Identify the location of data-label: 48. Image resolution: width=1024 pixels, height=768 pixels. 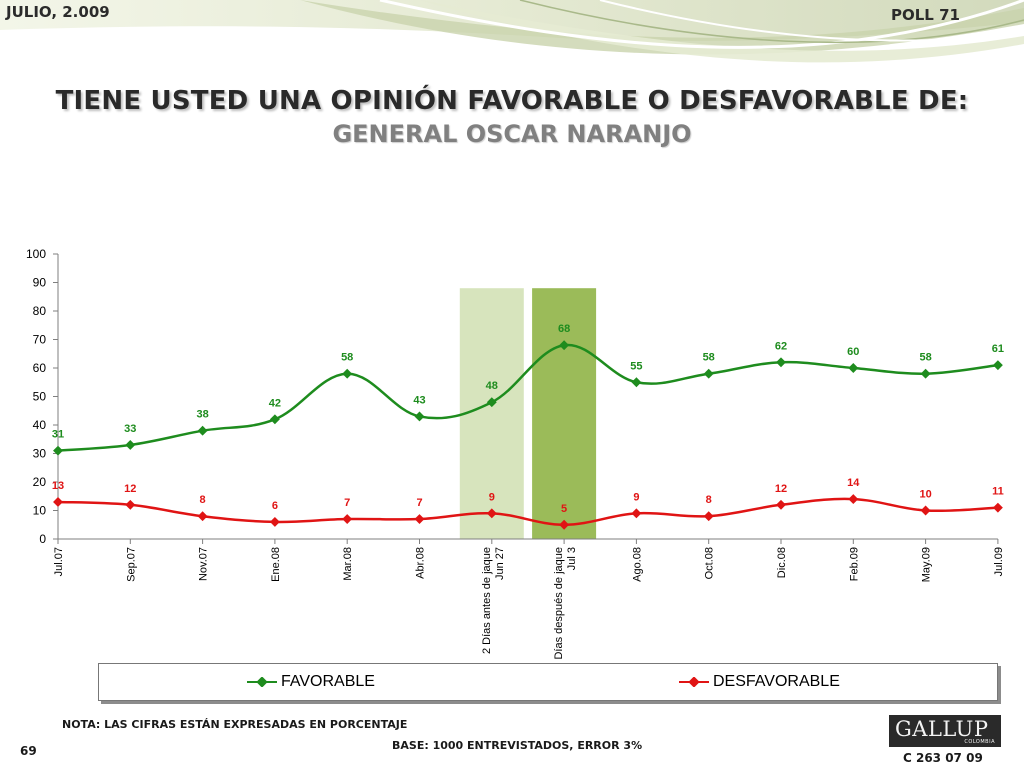
(492, 386).